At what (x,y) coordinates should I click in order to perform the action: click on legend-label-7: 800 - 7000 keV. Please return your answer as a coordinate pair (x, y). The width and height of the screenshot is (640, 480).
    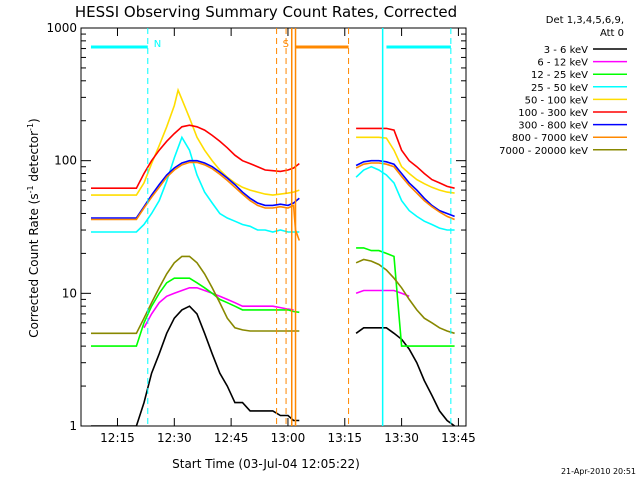
    Looking at the image, I should click on (550, 138).